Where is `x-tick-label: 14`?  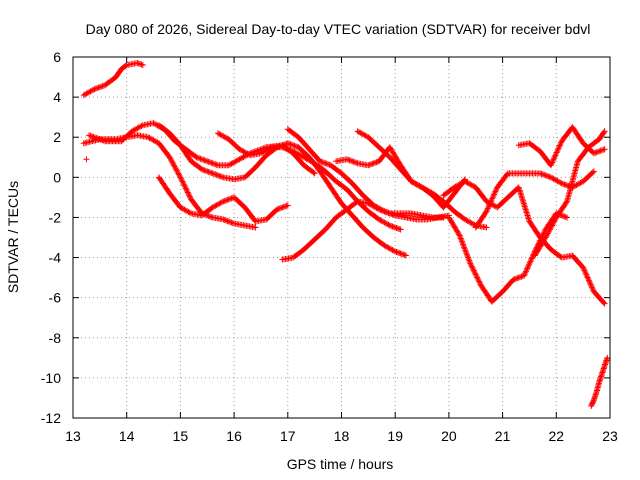
x-tick-label: 14 is located at coordinates (127, 436).